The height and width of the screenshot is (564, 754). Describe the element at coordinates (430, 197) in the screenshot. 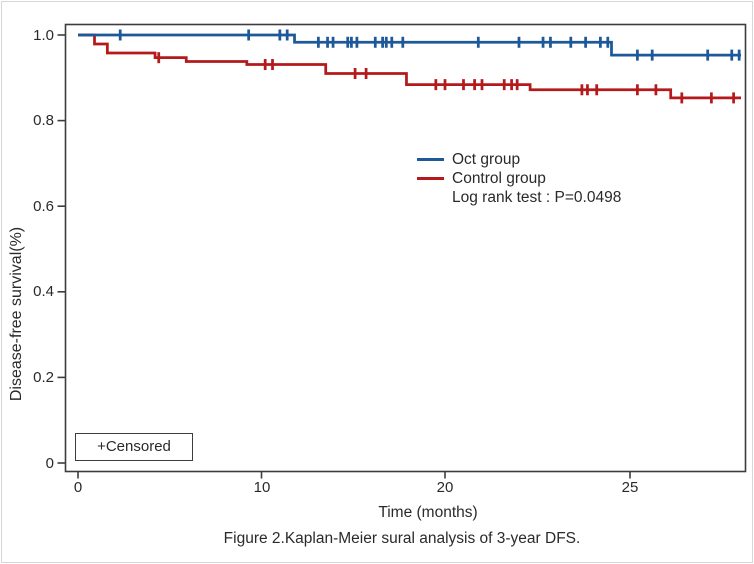

I see `legend-spacer` at that location.